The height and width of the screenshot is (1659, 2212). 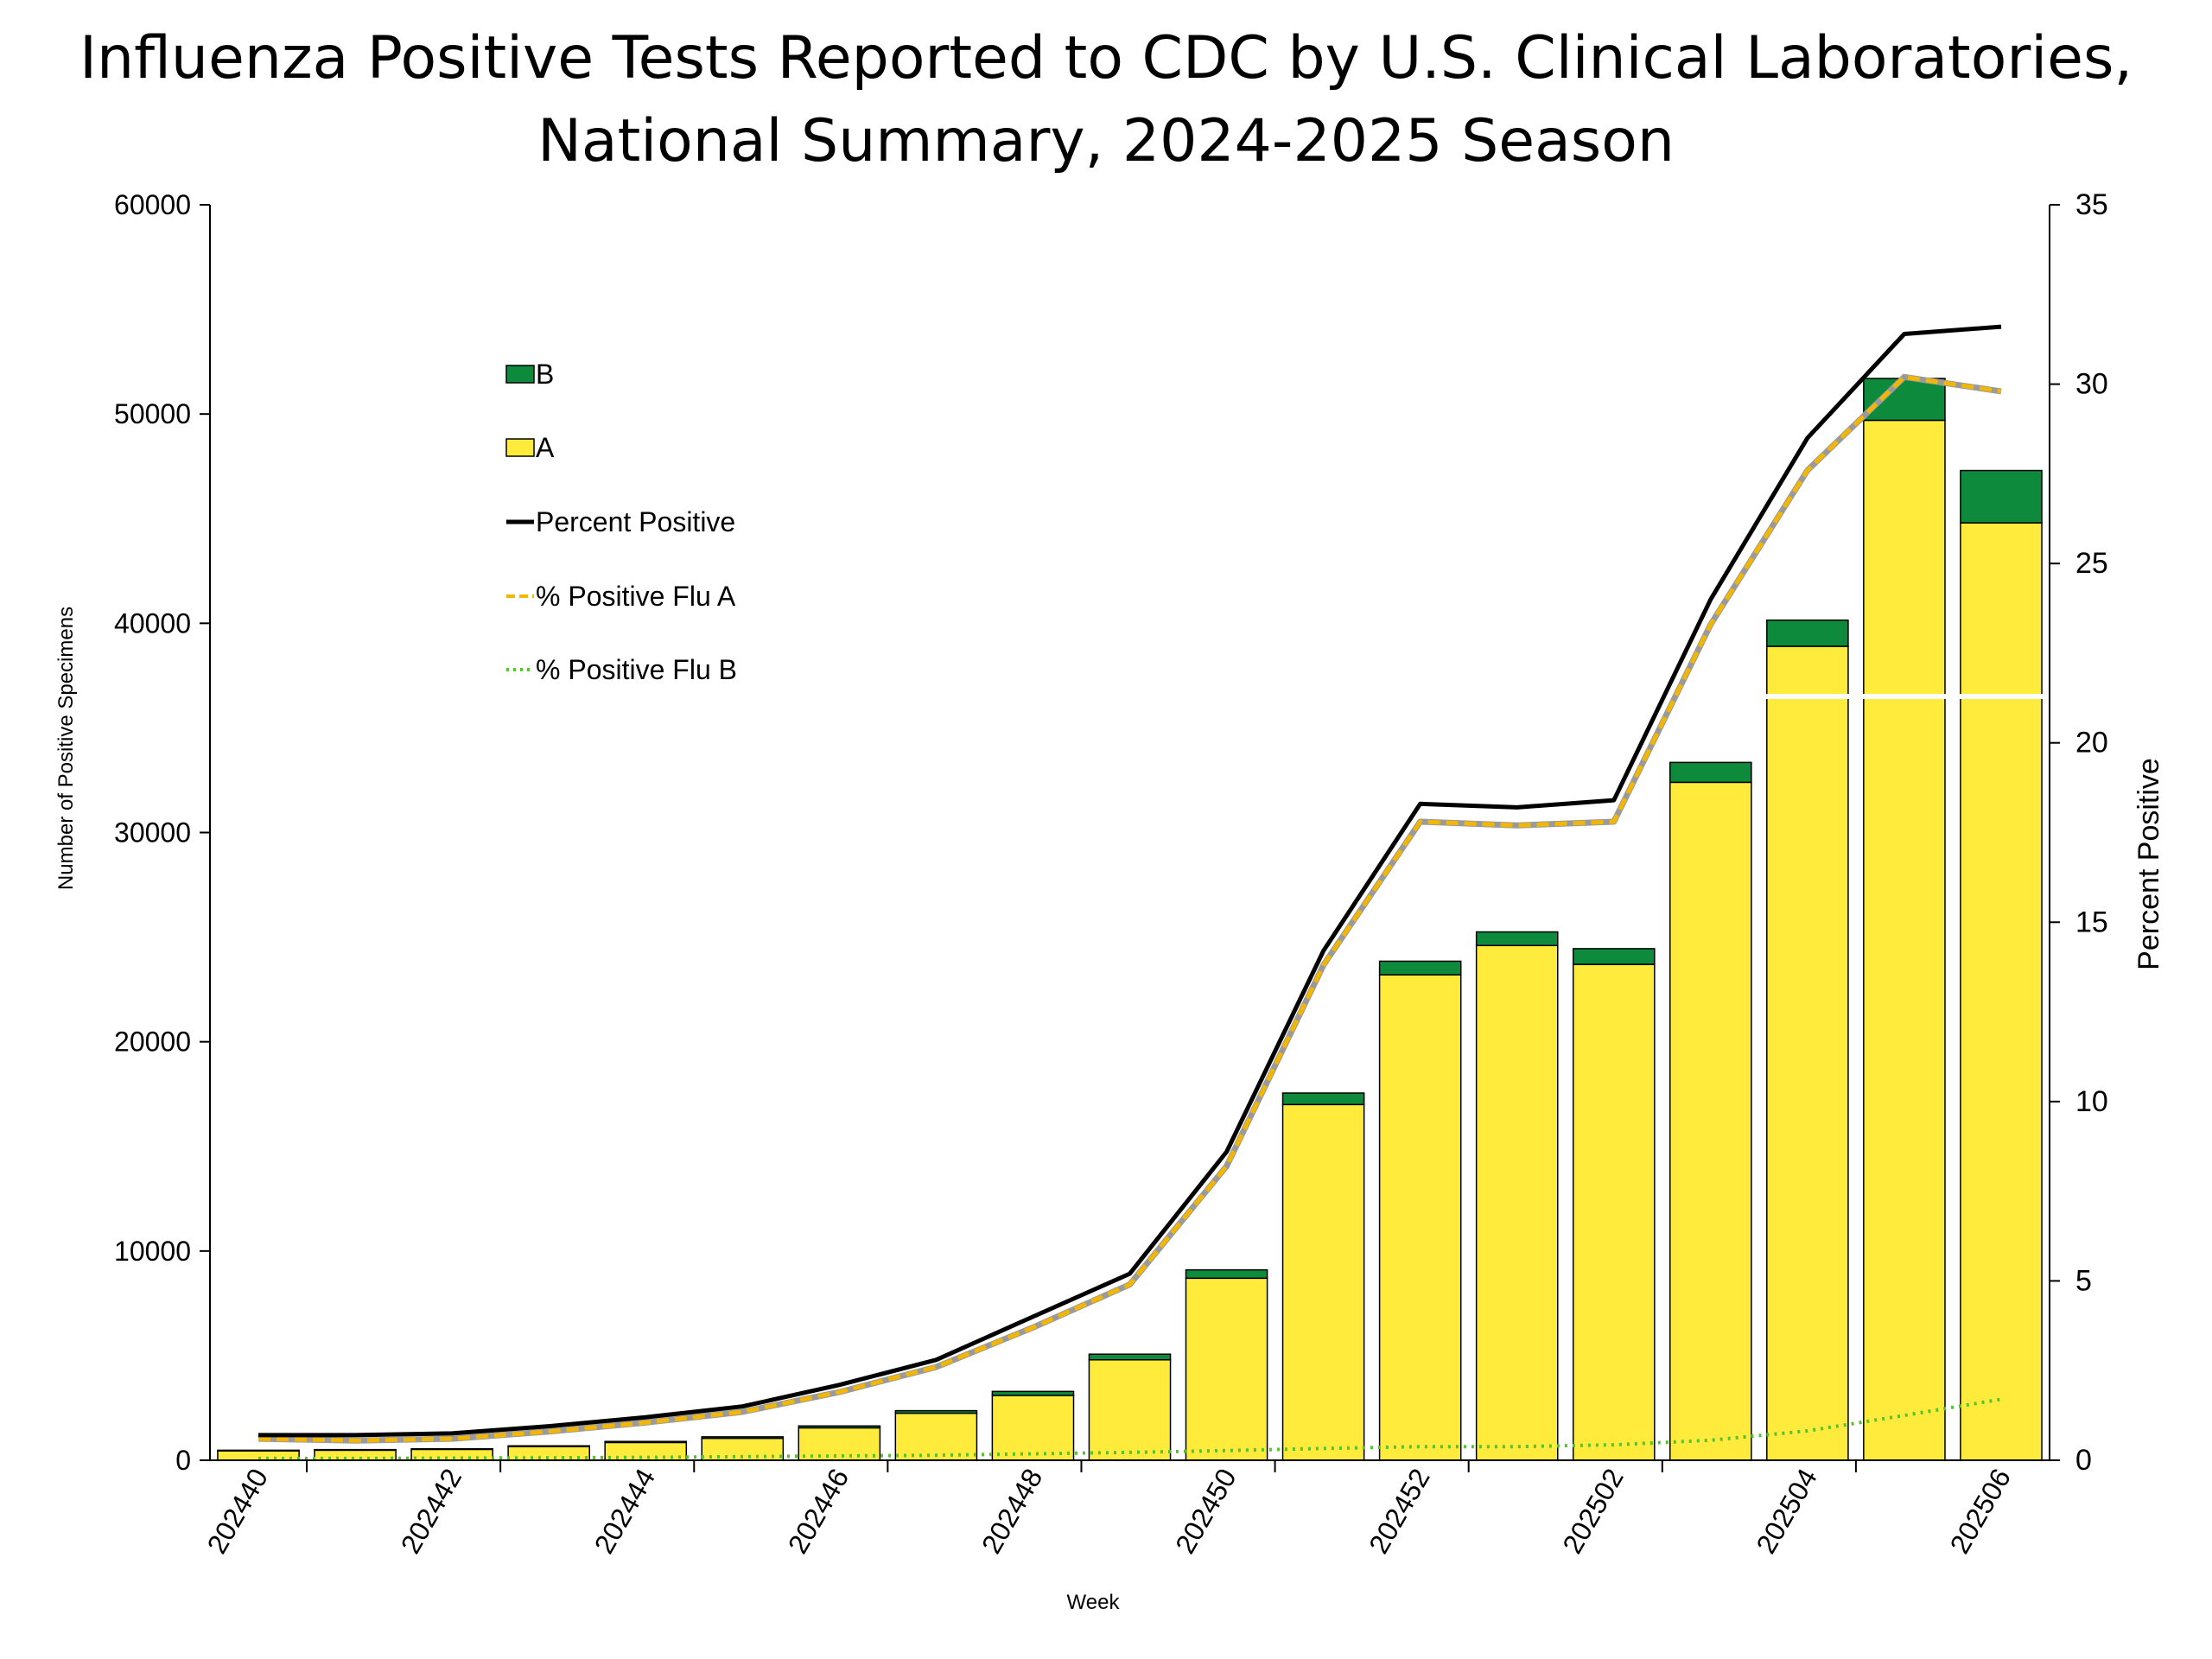 What do you see at coordinates (818, 1511) in the screenshot?
I see `x-tick-label-202446: 202446` at bounding box center [818, 1511].